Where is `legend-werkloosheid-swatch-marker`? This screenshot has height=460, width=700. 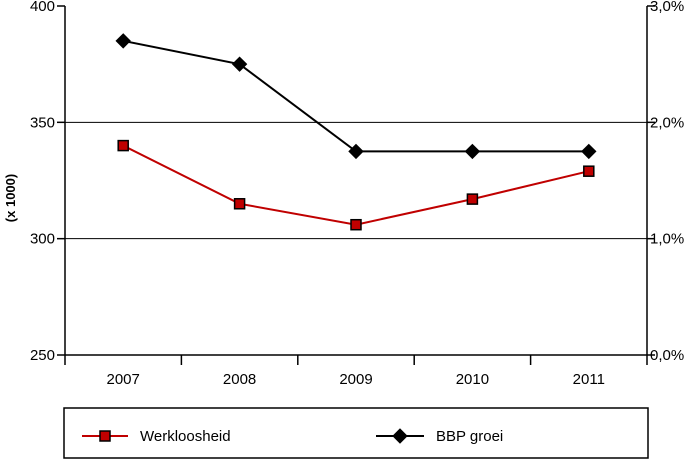 legend-werkloosheid-swatch-marker is located at coordinates (105, 436).